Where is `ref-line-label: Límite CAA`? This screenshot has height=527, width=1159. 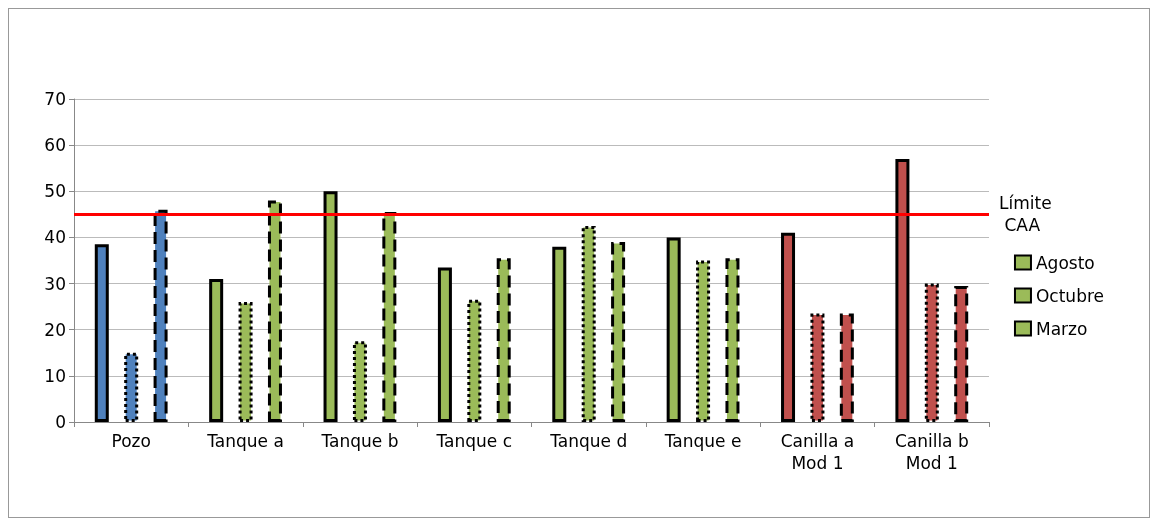
ref-line-label: Límite CAA is located at coordinates (1025, 214).